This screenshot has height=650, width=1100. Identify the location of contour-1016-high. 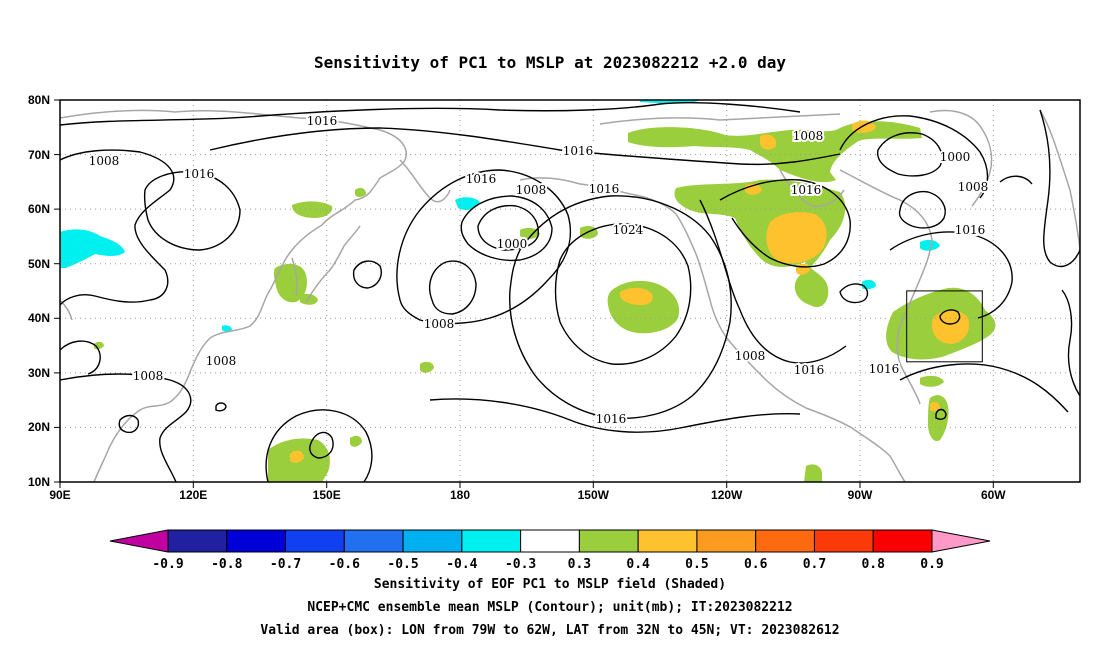
(620, 307).